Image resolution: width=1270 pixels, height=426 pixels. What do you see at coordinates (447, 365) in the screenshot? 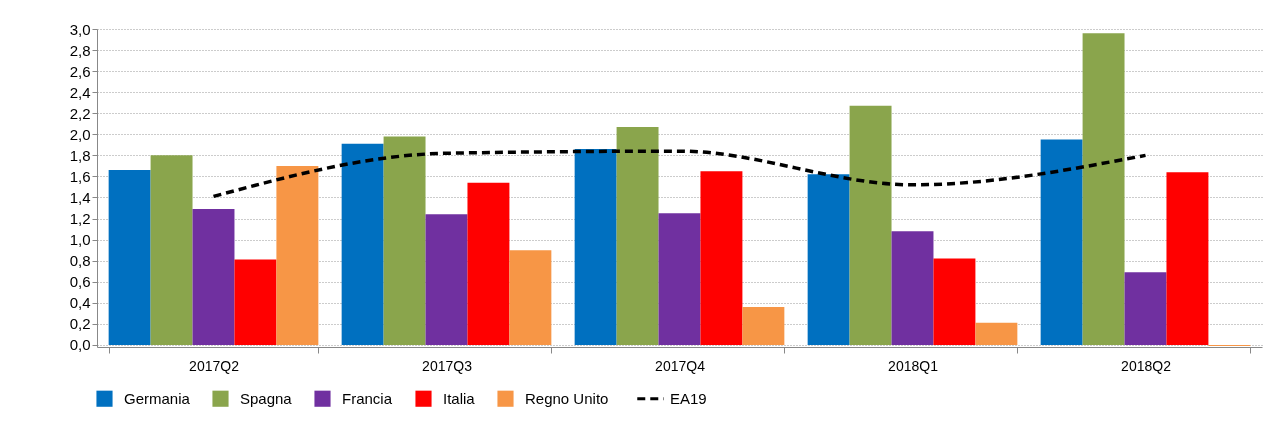
I see `x-tick-label: 2017Q3` at bounding box center [447, 365].